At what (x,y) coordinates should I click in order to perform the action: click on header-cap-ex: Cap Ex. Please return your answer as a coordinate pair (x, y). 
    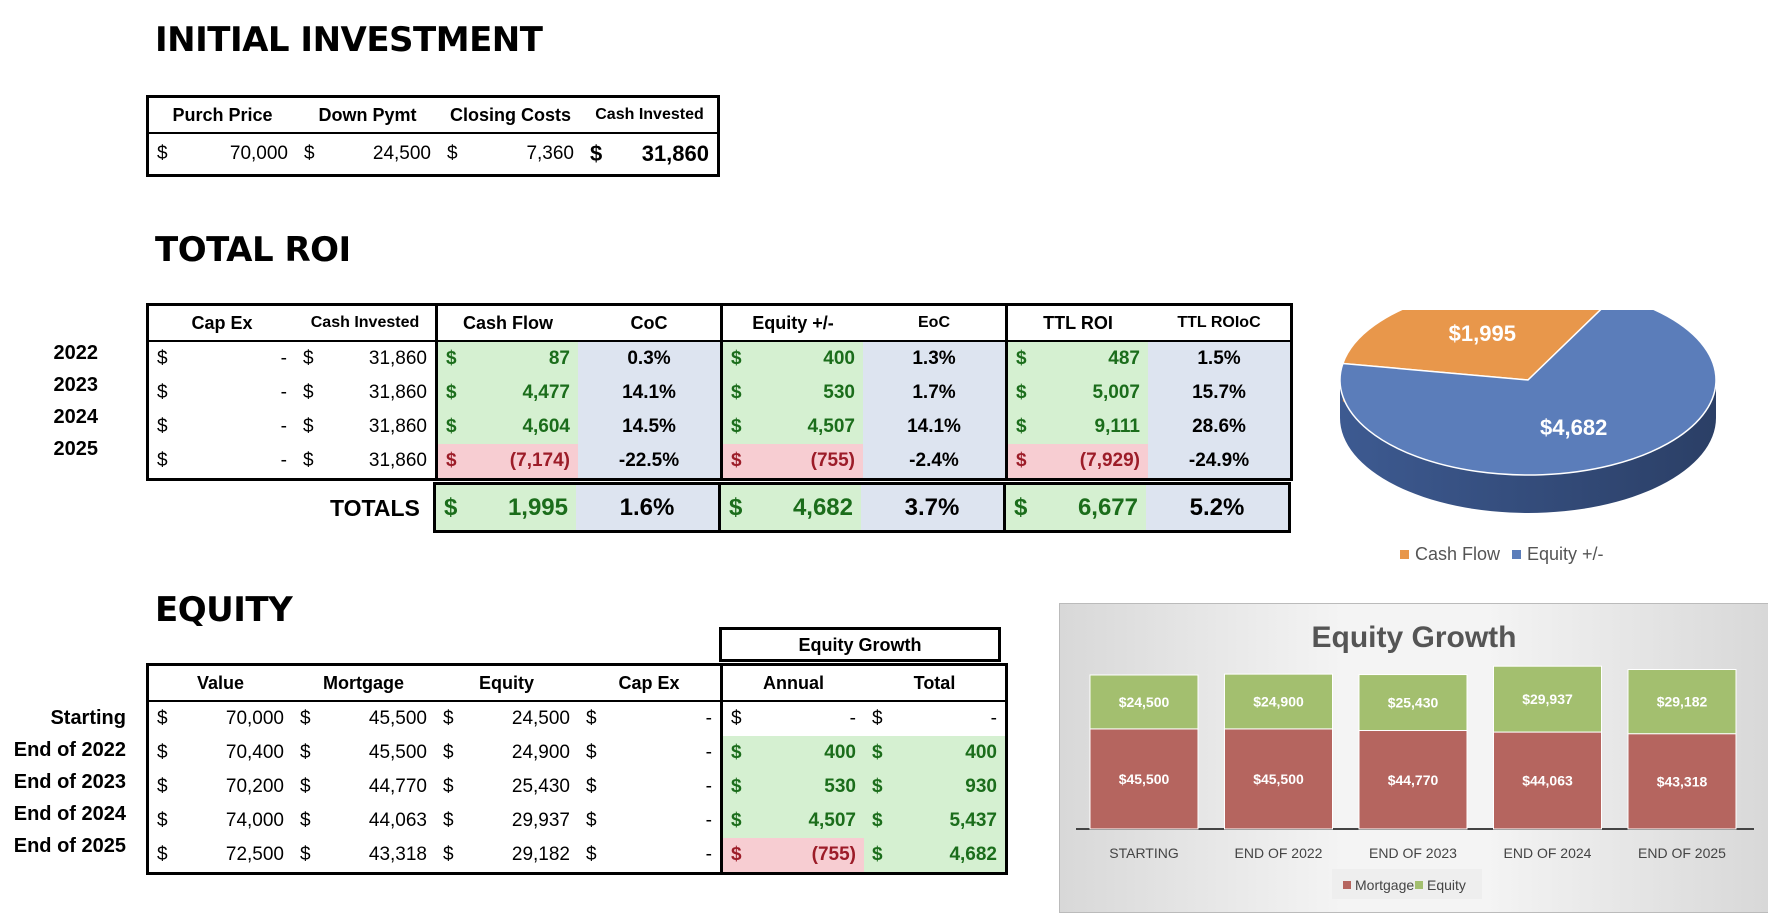
    Looking at the image, I should click on (650, 682).